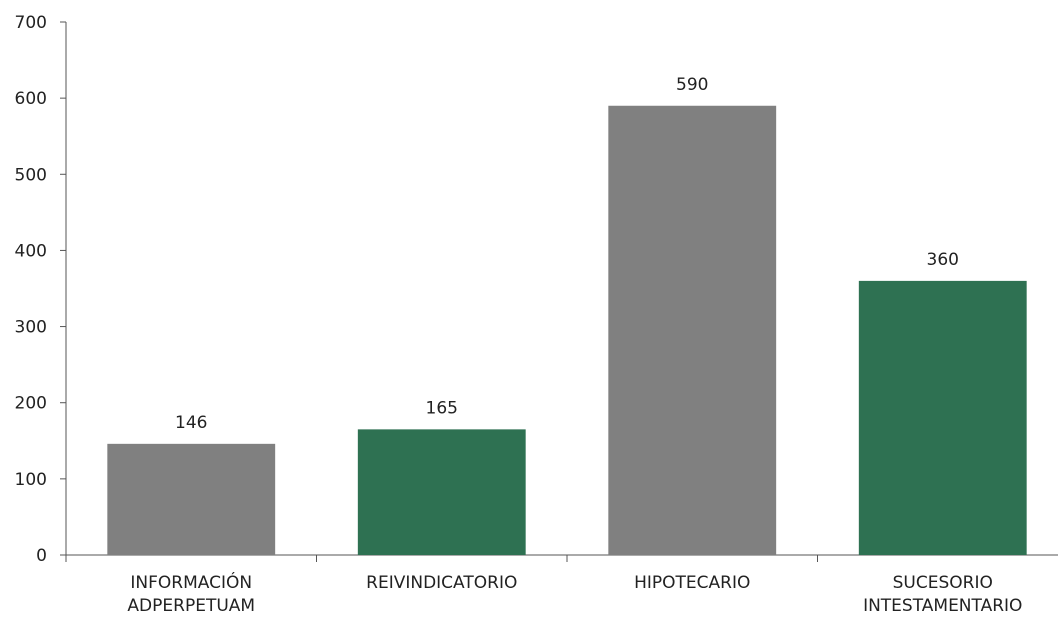 The image size is (1058, 619). I want to click on category-label: INTESTAMENTARIO, so click(942, 606).